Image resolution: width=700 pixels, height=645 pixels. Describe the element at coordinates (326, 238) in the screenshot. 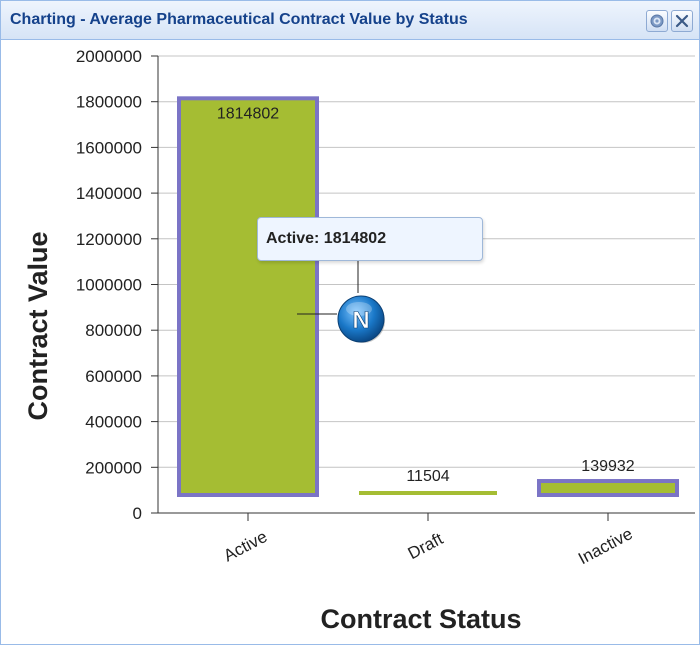

I see `tooltip-label: Active: 1814802` at that location.